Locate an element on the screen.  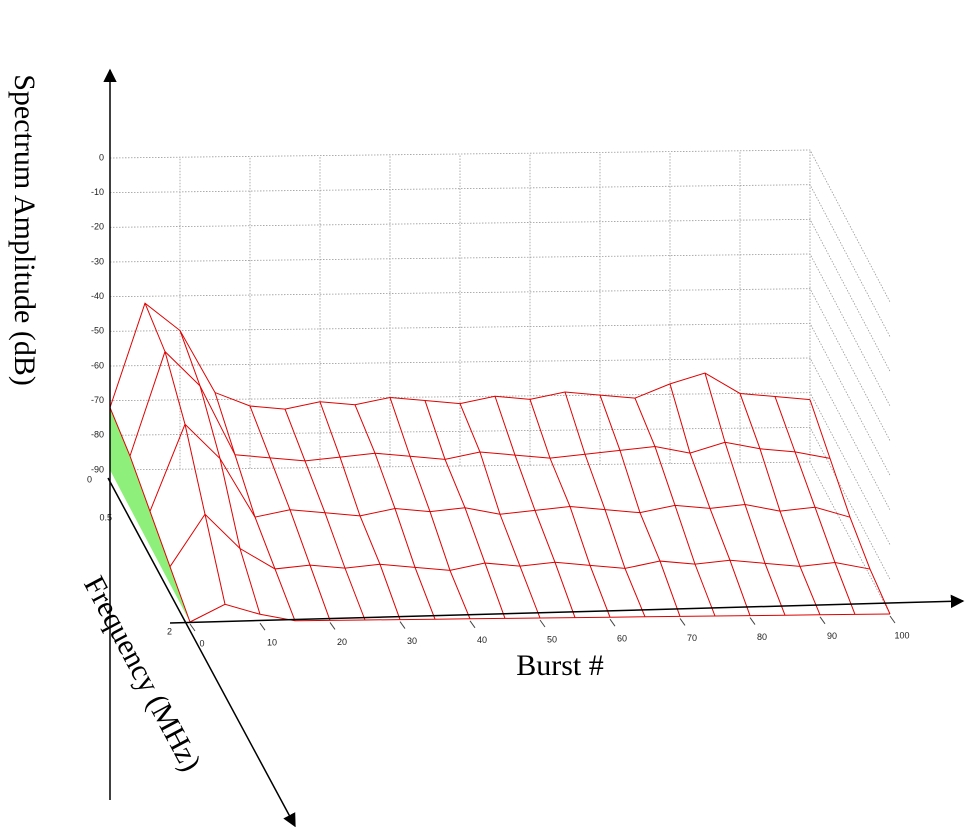
x-tick-label: 50 is located at coordinates (552, 639).